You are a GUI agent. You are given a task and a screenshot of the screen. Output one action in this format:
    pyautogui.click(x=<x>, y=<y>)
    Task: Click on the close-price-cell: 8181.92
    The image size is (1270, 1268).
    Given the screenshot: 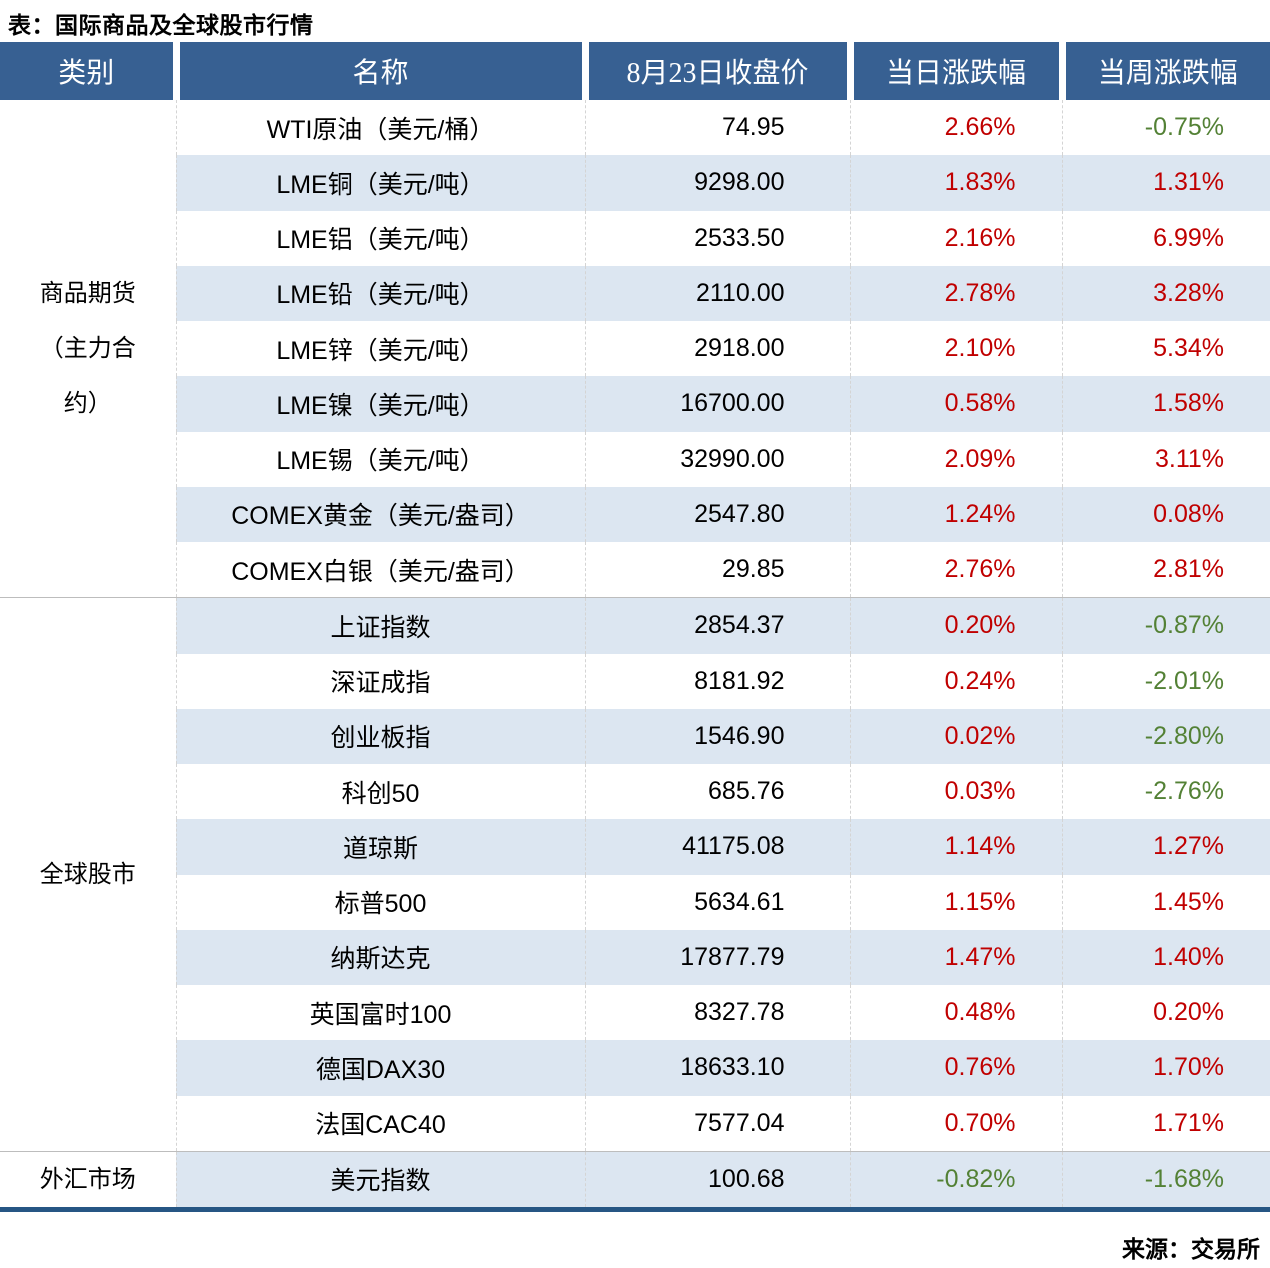 What is the action you would take?
    pyautogui.click(x=717, y=681)
    